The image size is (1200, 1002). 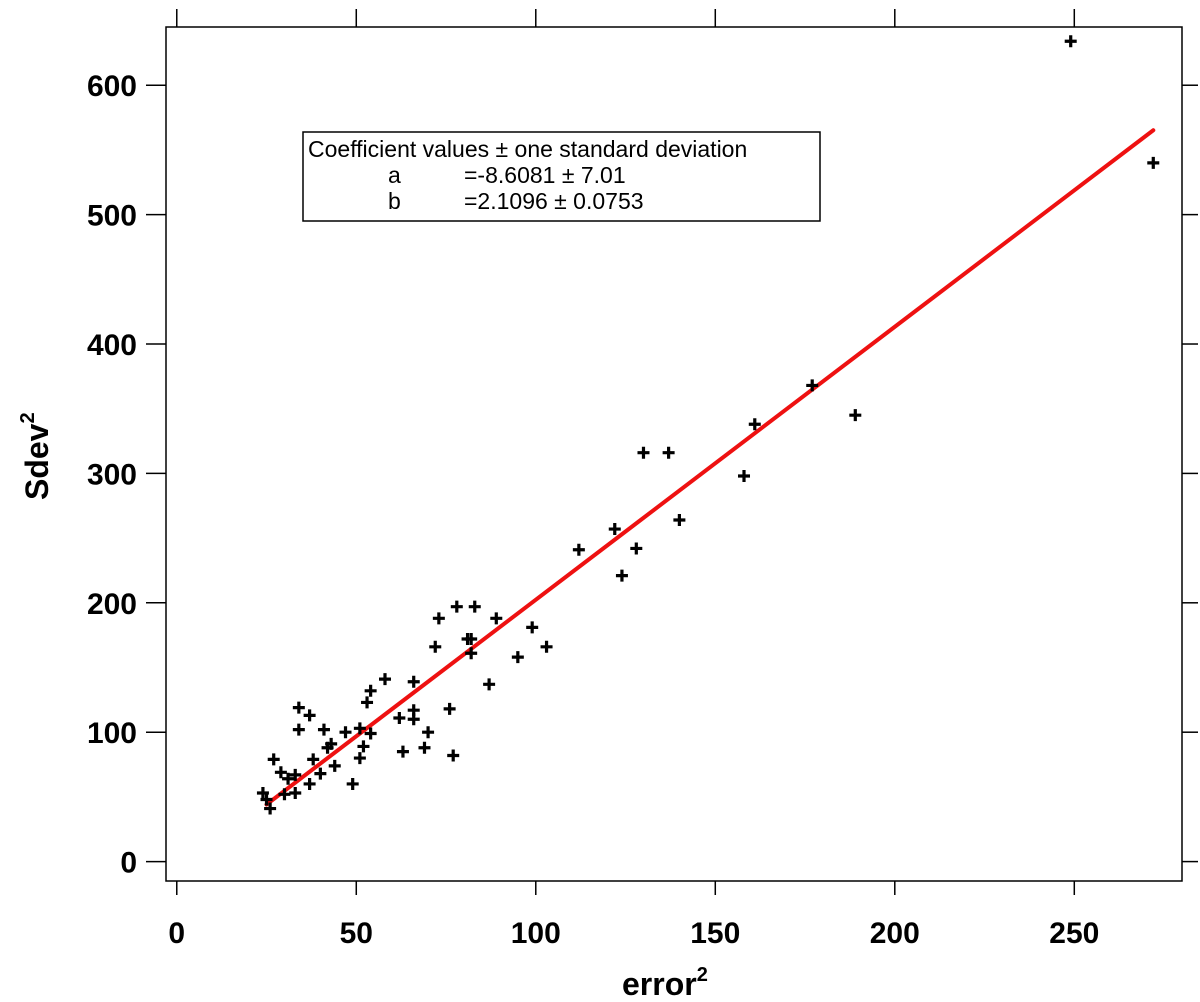 I want to click on y-tick-label: 300, so click(x=112, y=474).